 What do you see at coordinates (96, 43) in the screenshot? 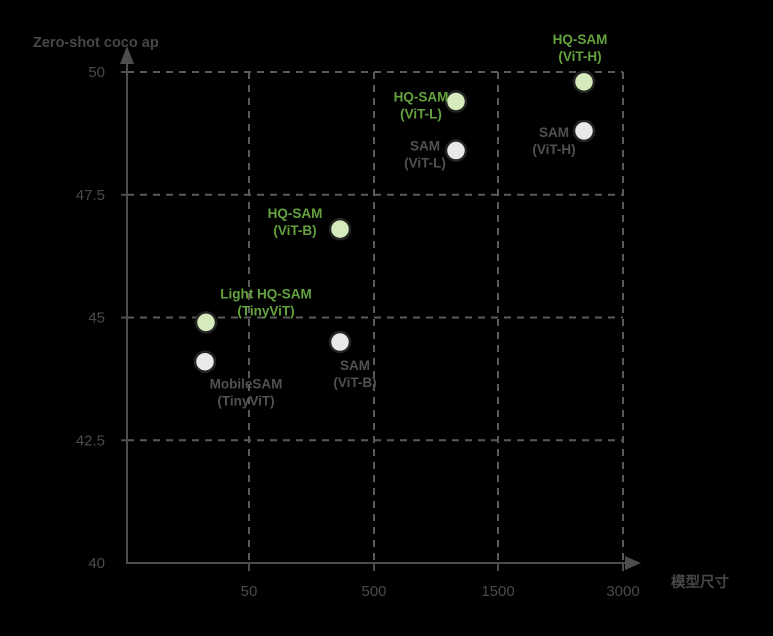
I see `y-axis-title: Zero-shot coco ap` at bounding box center [96, 43].